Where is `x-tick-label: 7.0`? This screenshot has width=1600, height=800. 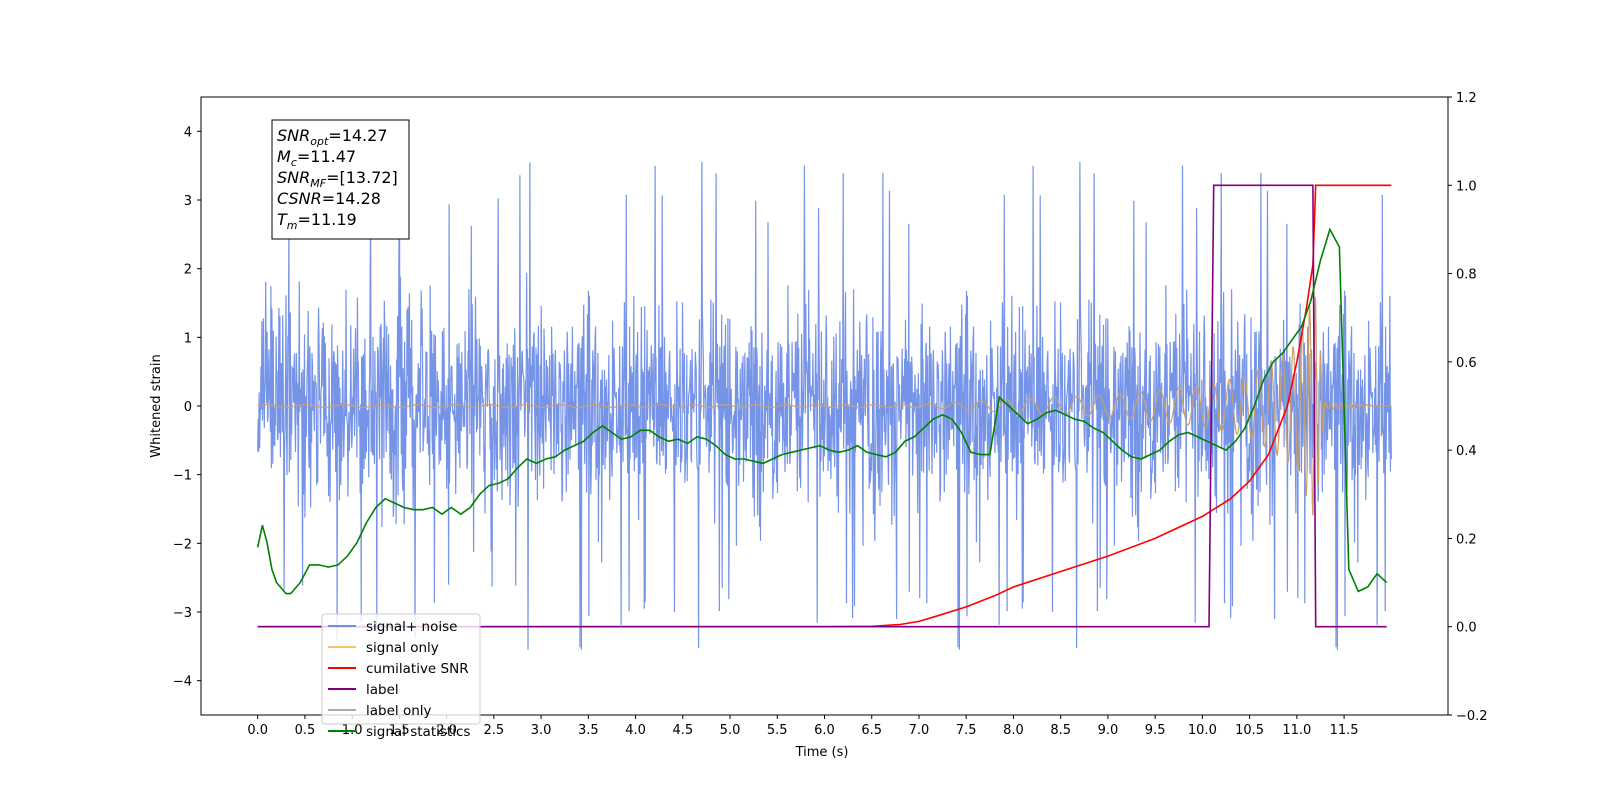
x-tick-label: 7.0 is located at coordinates (919, 730).